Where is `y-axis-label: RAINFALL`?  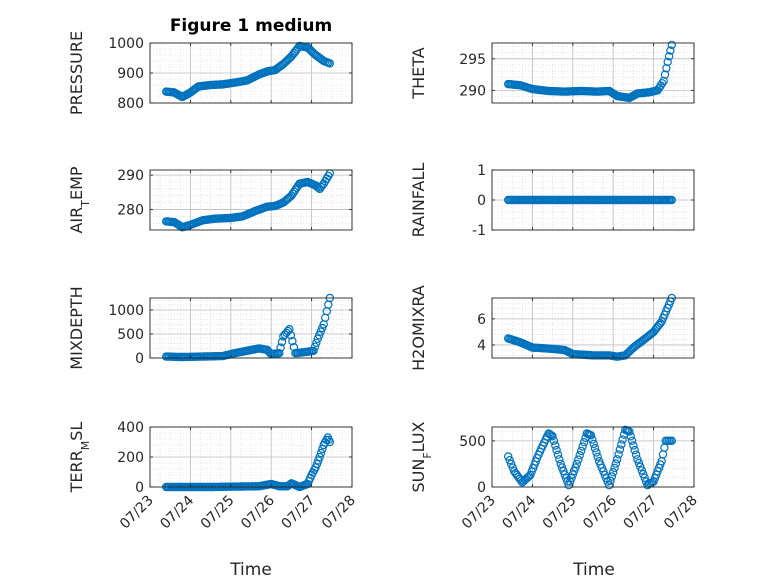
y-axis-label: RAINFALL is located at coordinates (418, 200).